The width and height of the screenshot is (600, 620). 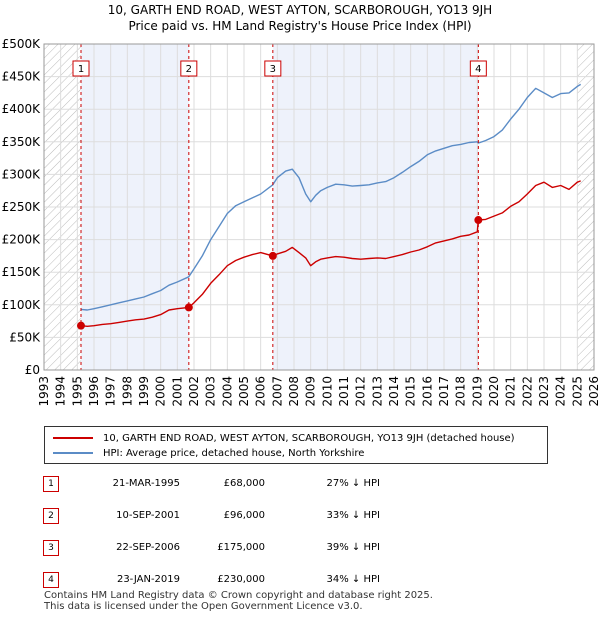 I want to click on x-tick-label: 2023, so click(x=544, y=391).